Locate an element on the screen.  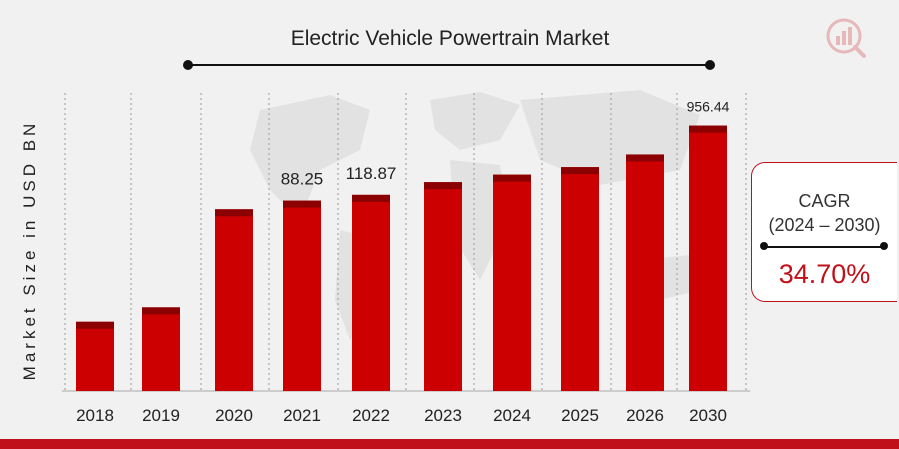
bar-2025 is located at coordinates (580, 279).